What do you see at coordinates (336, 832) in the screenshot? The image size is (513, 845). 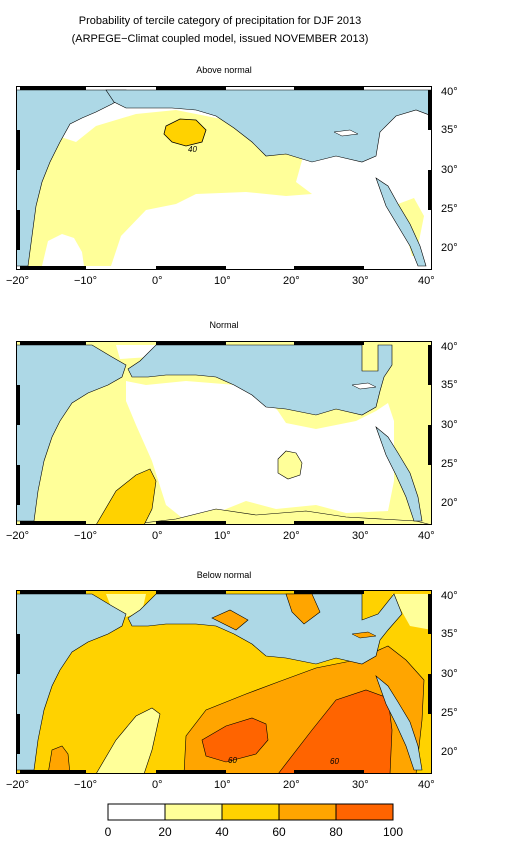 I see `legend-tick-label: 80` at bounding box center [336, 832].